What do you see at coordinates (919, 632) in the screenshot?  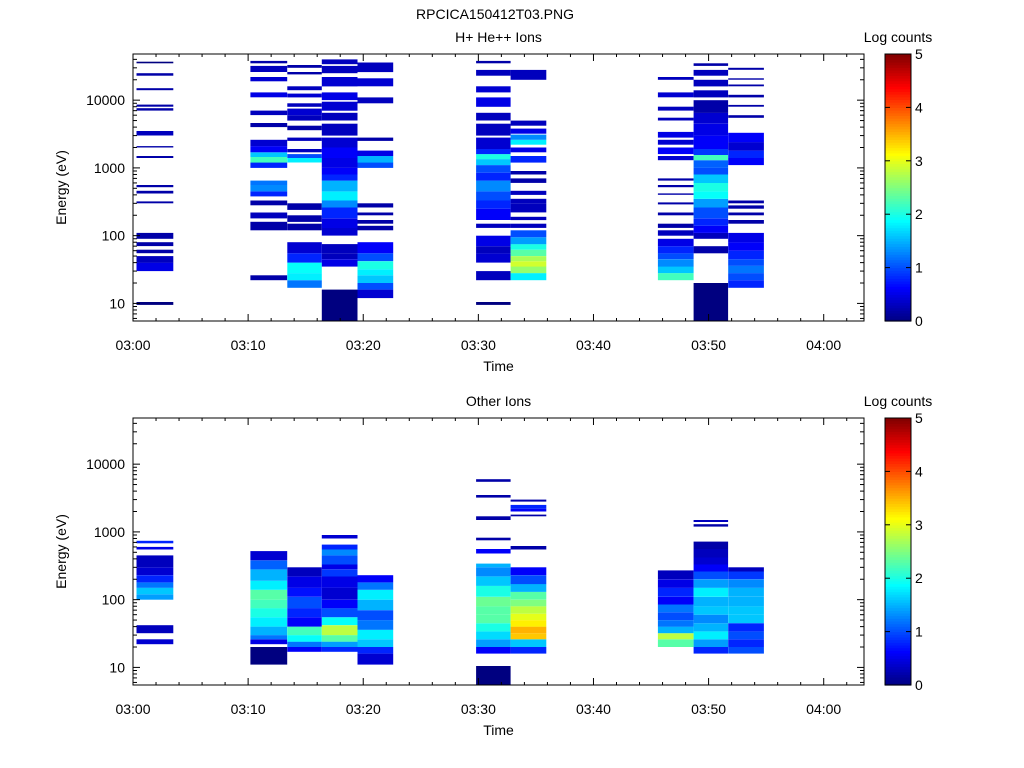 I see `colorbar-tick-label: 1` at bounding box center [919, 632].